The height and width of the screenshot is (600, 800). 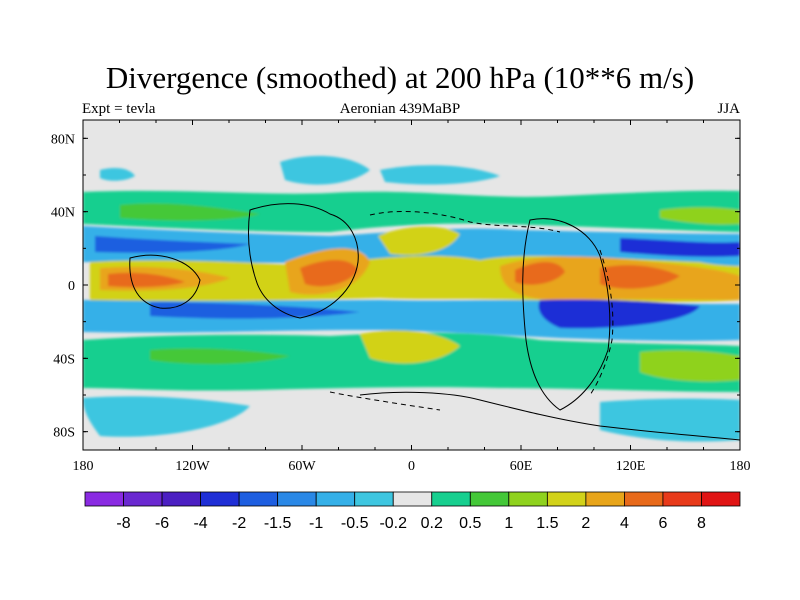 What do you see at coordinates (419, 241) in the screenshot?
I see `field-midlat-yellow-patch` at bounding box center [419, 241].